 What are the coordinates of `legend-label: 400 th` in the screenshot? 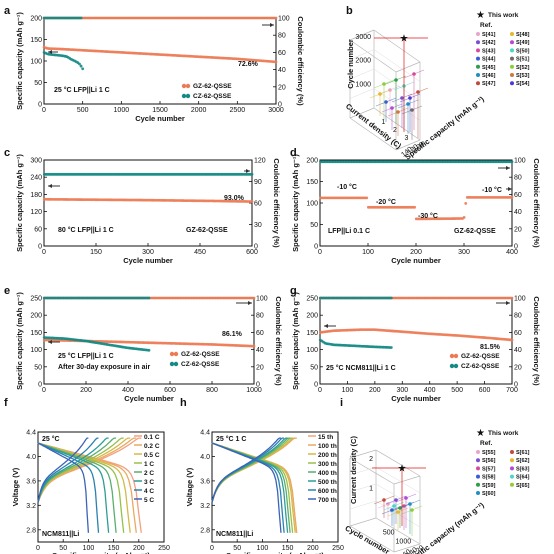 It's located at (327, 473).